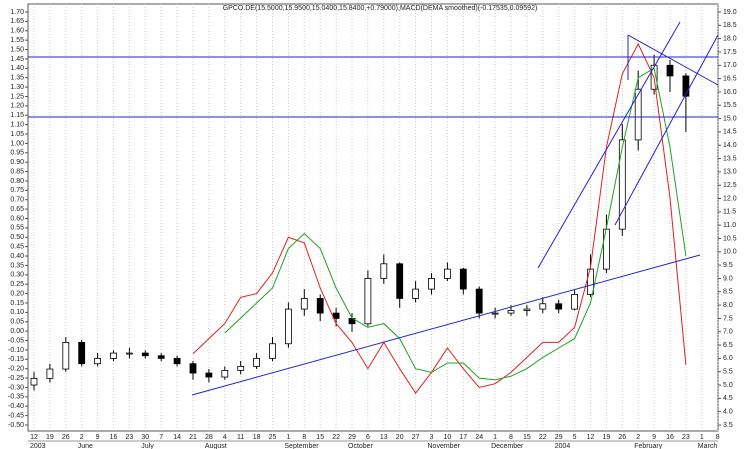 The image size is (746, 449). What do you see at coordinates (728, 412) in the screenshot?
I see `y2-tick-label: 4.0` at bounding box center [728, 412].